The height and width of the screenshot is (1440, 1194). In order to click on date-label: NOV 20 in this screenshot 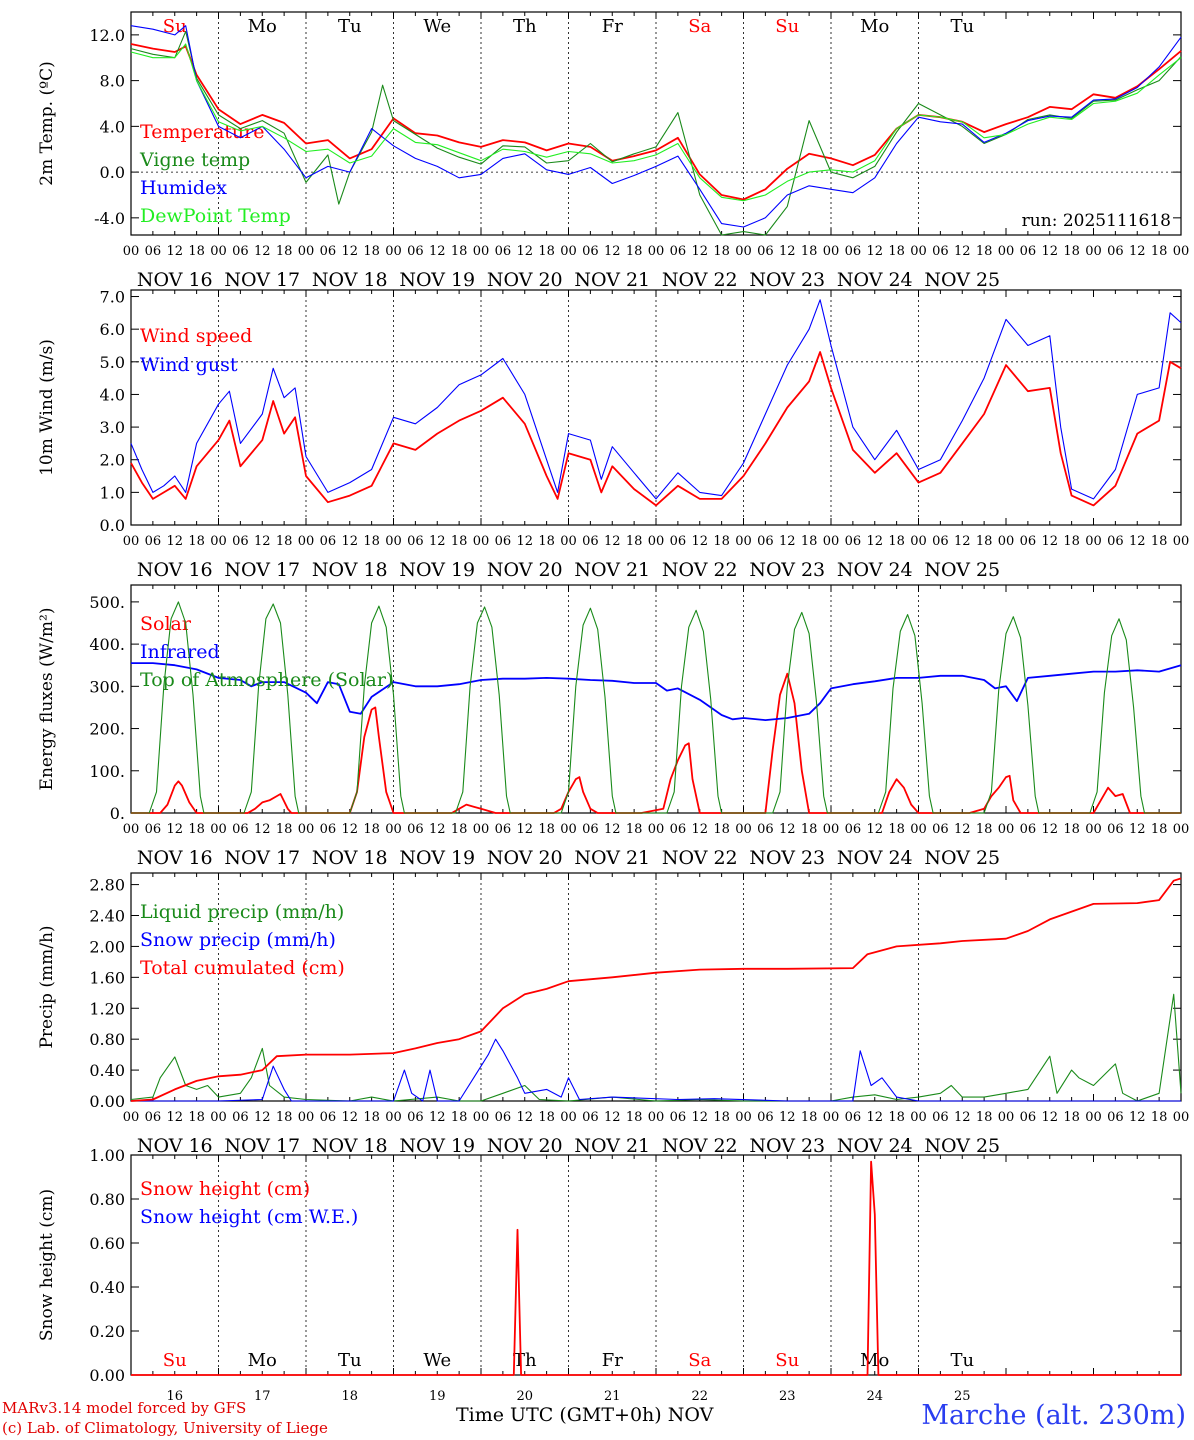, I will do `click(525, 280)`.